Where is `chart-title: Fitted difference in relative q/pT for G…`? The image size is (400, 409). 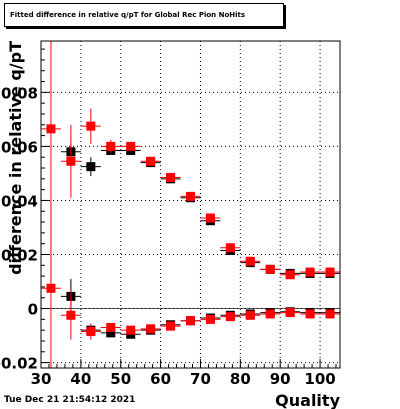
chart-title: Fitted difference in relative q/pT for G… is located at coordinates (128, 15).